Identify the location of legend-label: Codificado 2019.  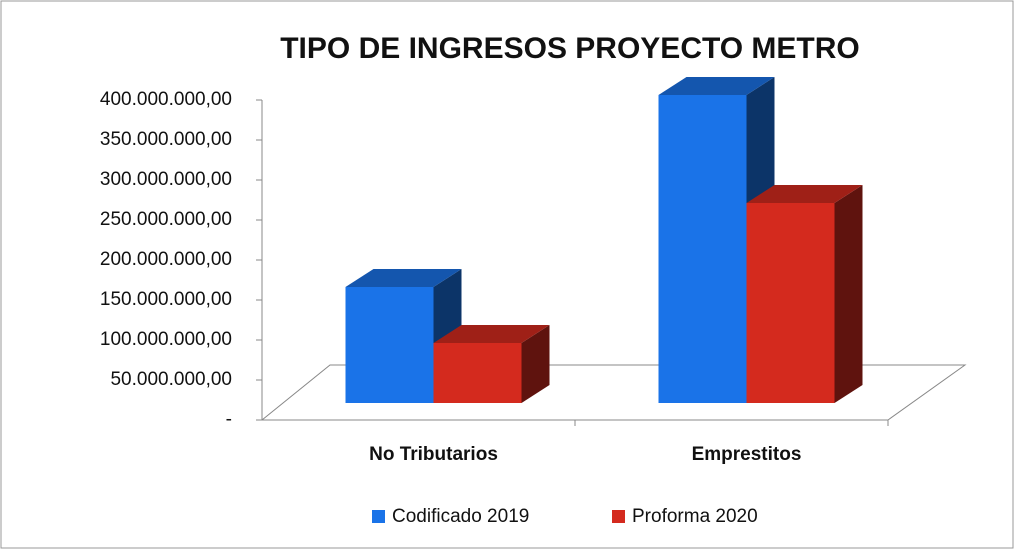
(460, 516).